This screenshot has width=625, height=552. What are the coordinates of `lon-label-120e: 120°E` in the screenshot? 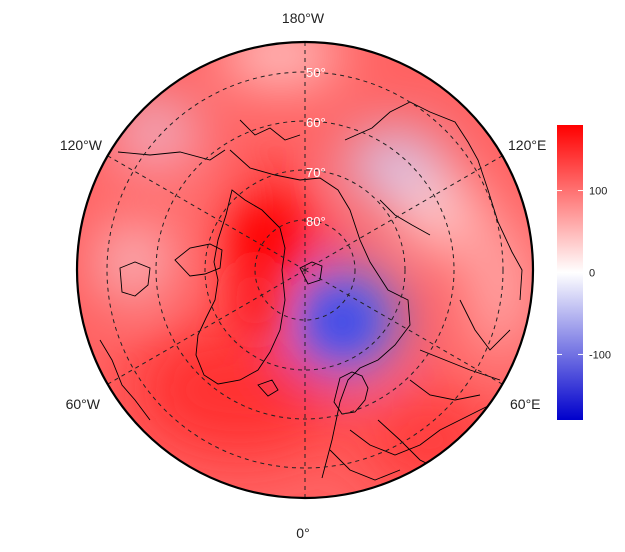 It's located at (527, 145).